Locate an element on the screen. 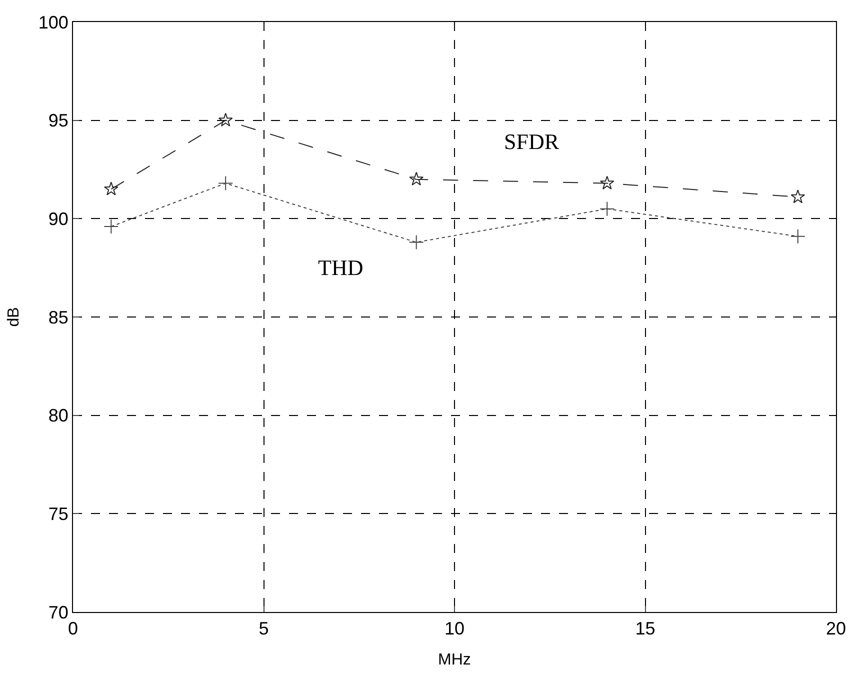  x-tick-label: 5 is located at coordinates (263, 628).